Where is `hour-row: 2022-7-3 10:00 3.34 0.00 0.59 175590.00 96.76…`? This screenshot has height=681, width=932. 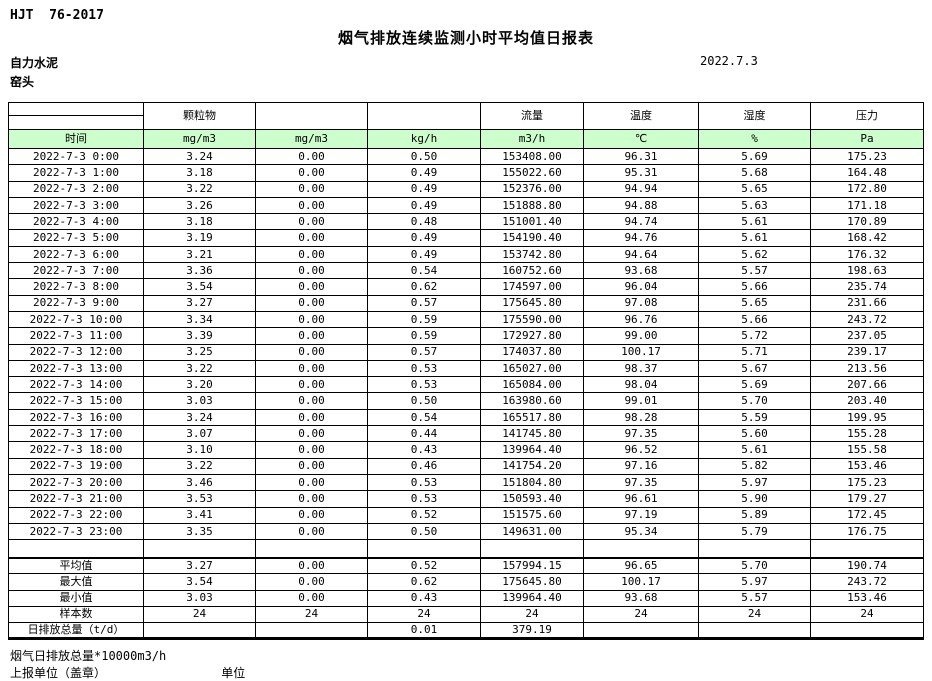
hour-row: 2022-7-3 10:00 3.34 0.00 0.59 175590.00 96.76… is located at coordinates (466, 319).